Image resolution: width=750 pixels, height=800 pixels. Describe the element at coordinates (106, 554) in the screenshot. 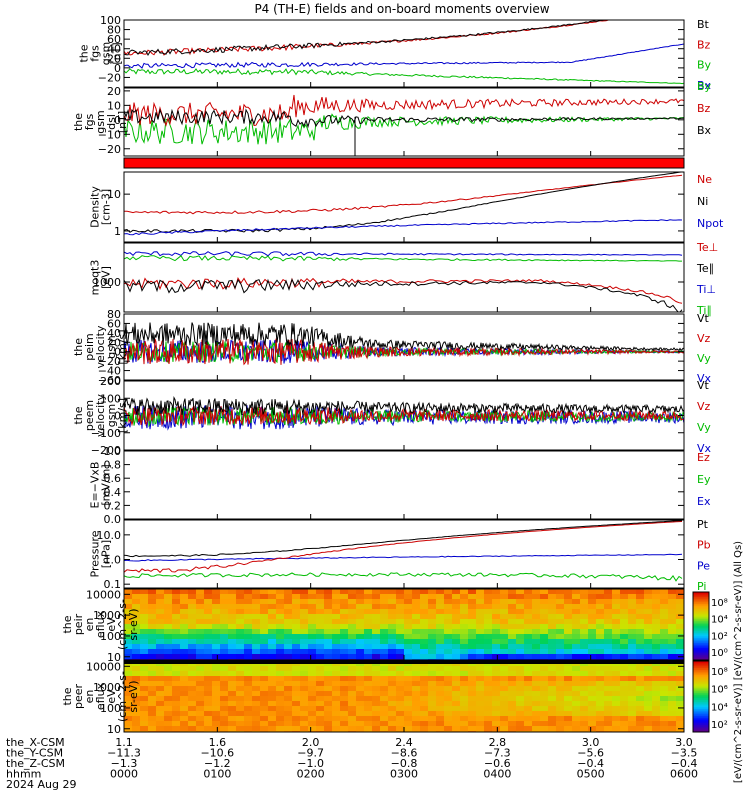

I see `y-axis-label: [nPa]` at that location.